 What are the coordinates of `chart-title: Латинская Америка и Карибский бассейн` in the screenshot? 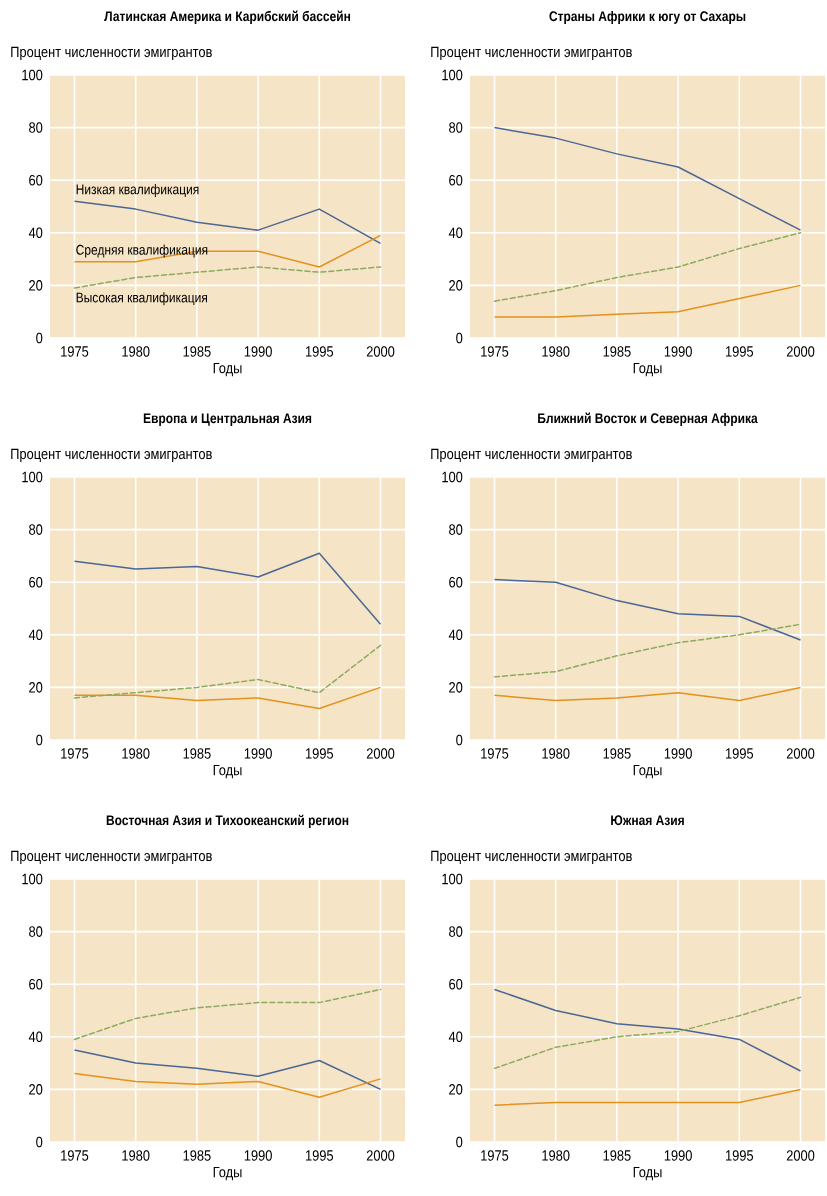 It's located at (227, 17).